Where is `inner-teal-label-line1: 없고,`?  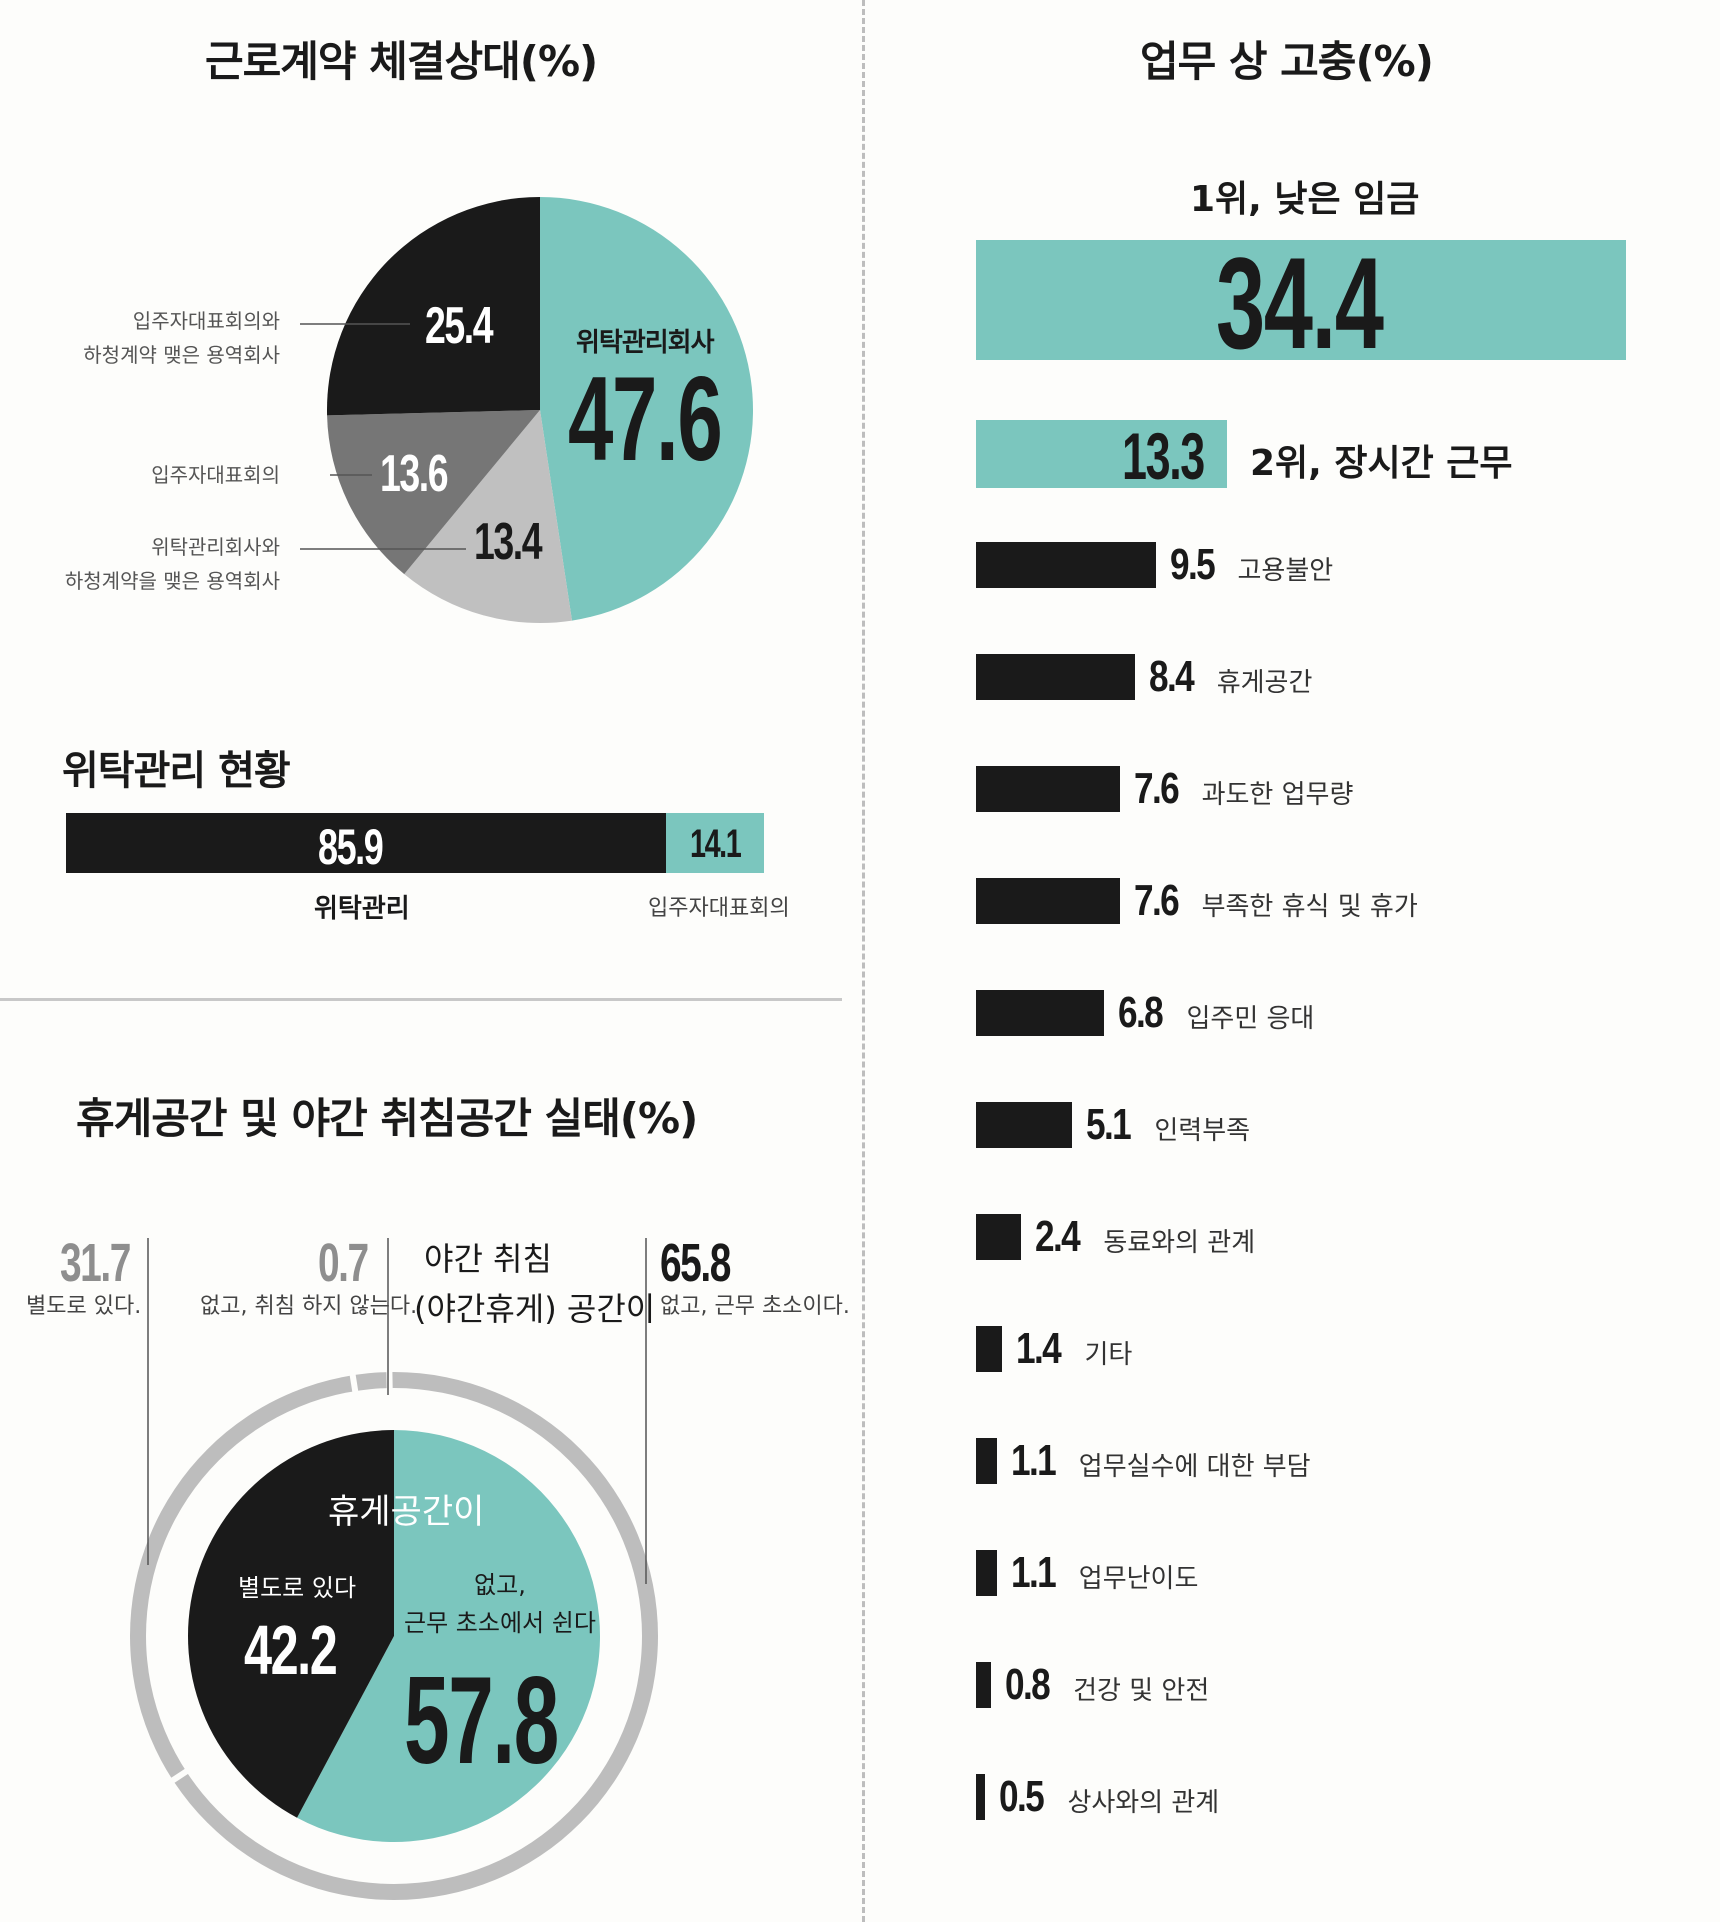
inner-teal-label-line1: 없고, is located at coordinates (500, 1585).